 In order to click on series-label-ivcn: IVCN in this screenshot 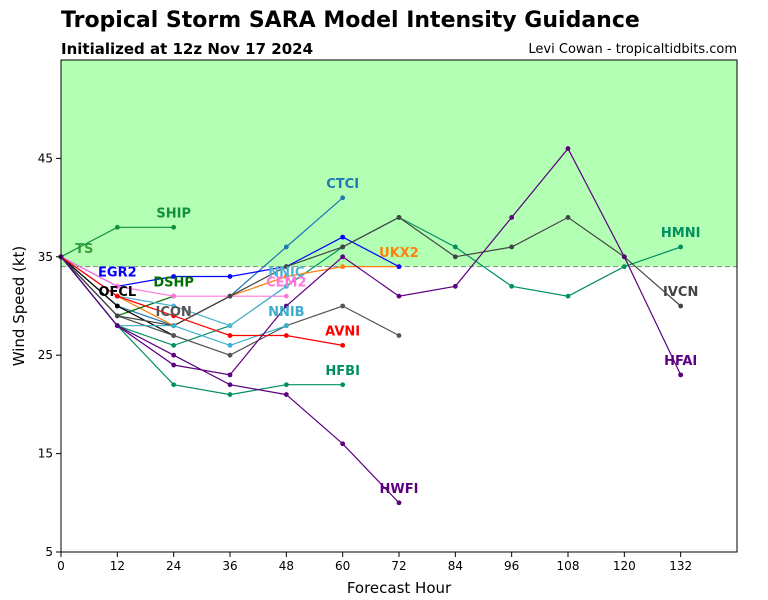, I will do `click(680, 292)`.